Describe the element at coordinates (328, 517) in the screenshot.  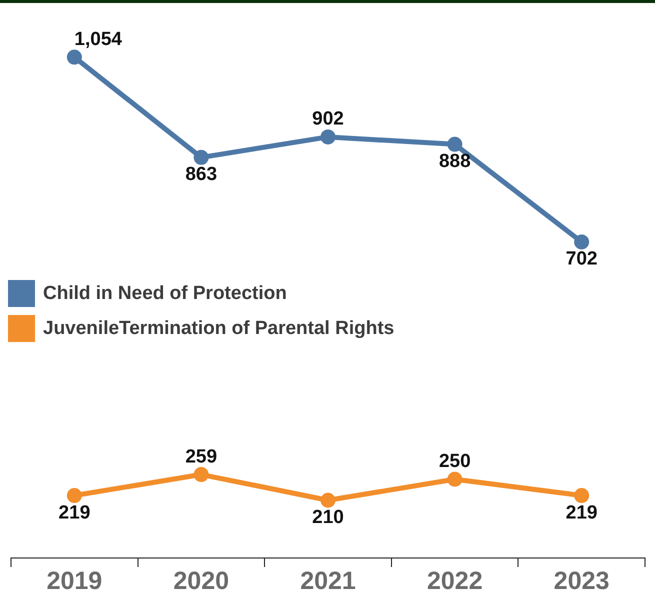
I see `data-label: 210` at that location.